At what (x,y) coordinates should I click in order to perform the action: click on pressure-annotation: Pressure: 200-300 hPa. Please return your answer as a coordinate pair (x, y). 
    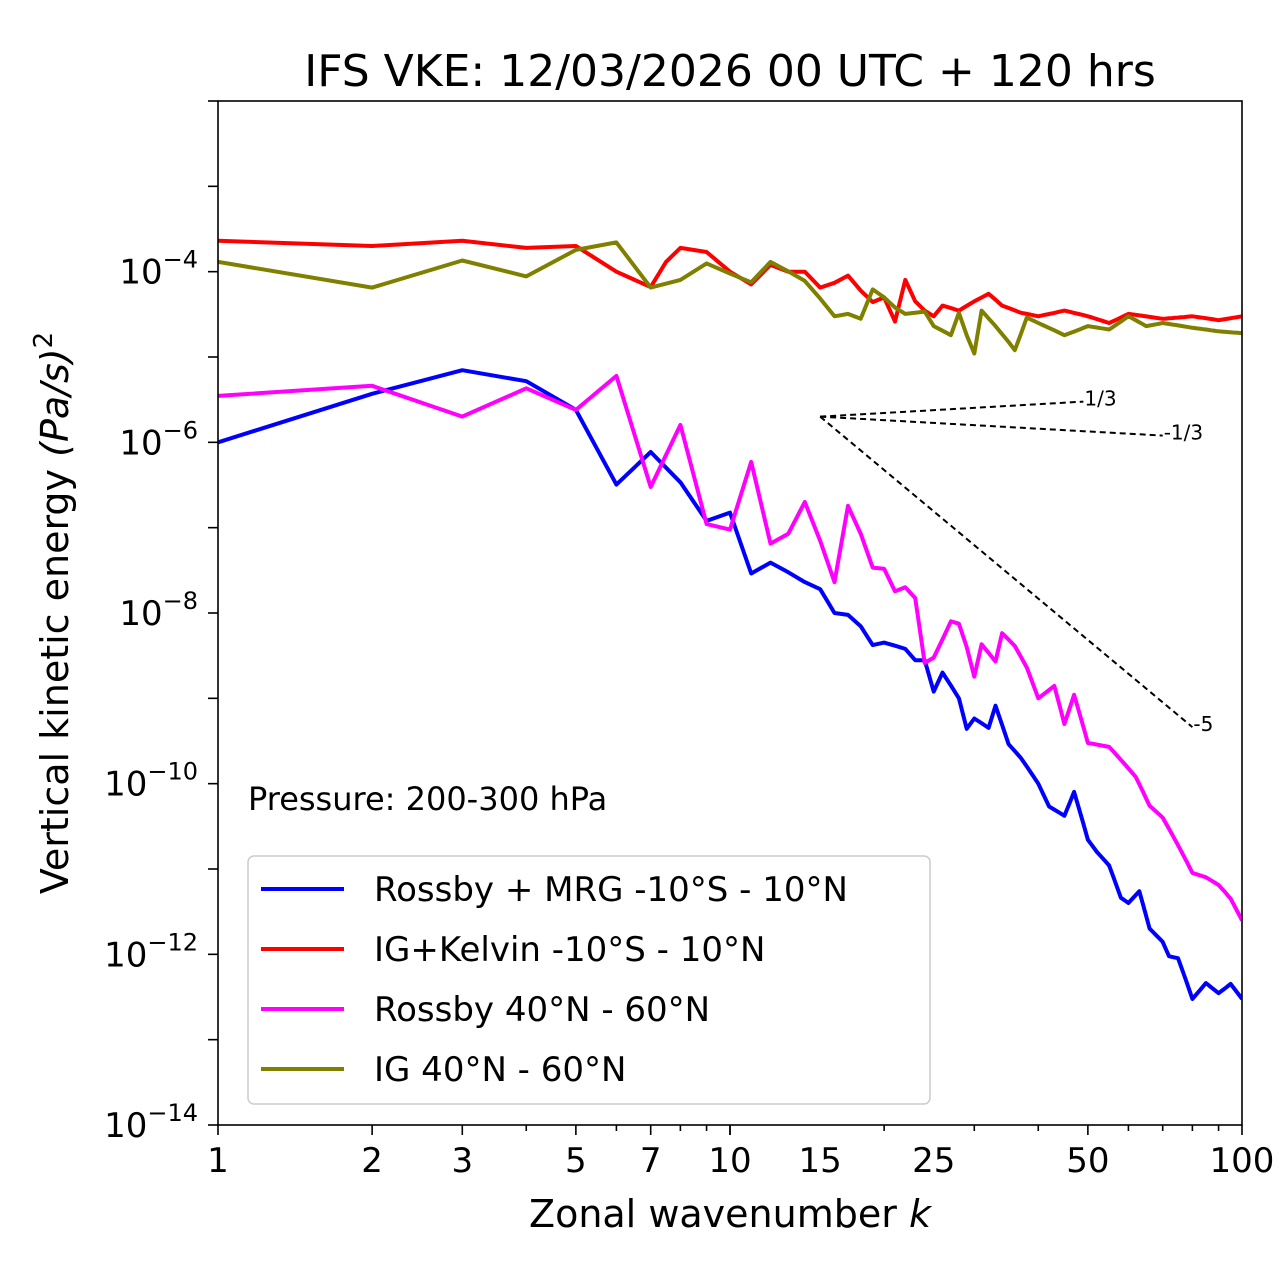
    Looking at the image, I should click on (427, 799).